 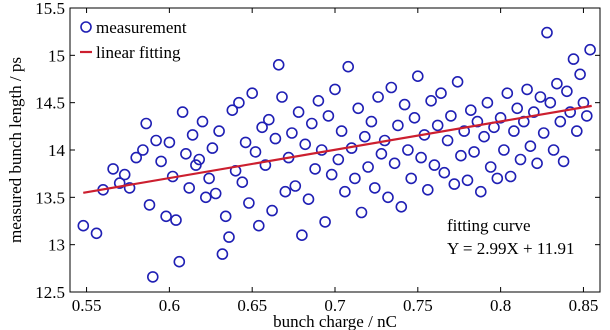 I want to click on x-tick-label: 0.75, so click(x=418, y=305).